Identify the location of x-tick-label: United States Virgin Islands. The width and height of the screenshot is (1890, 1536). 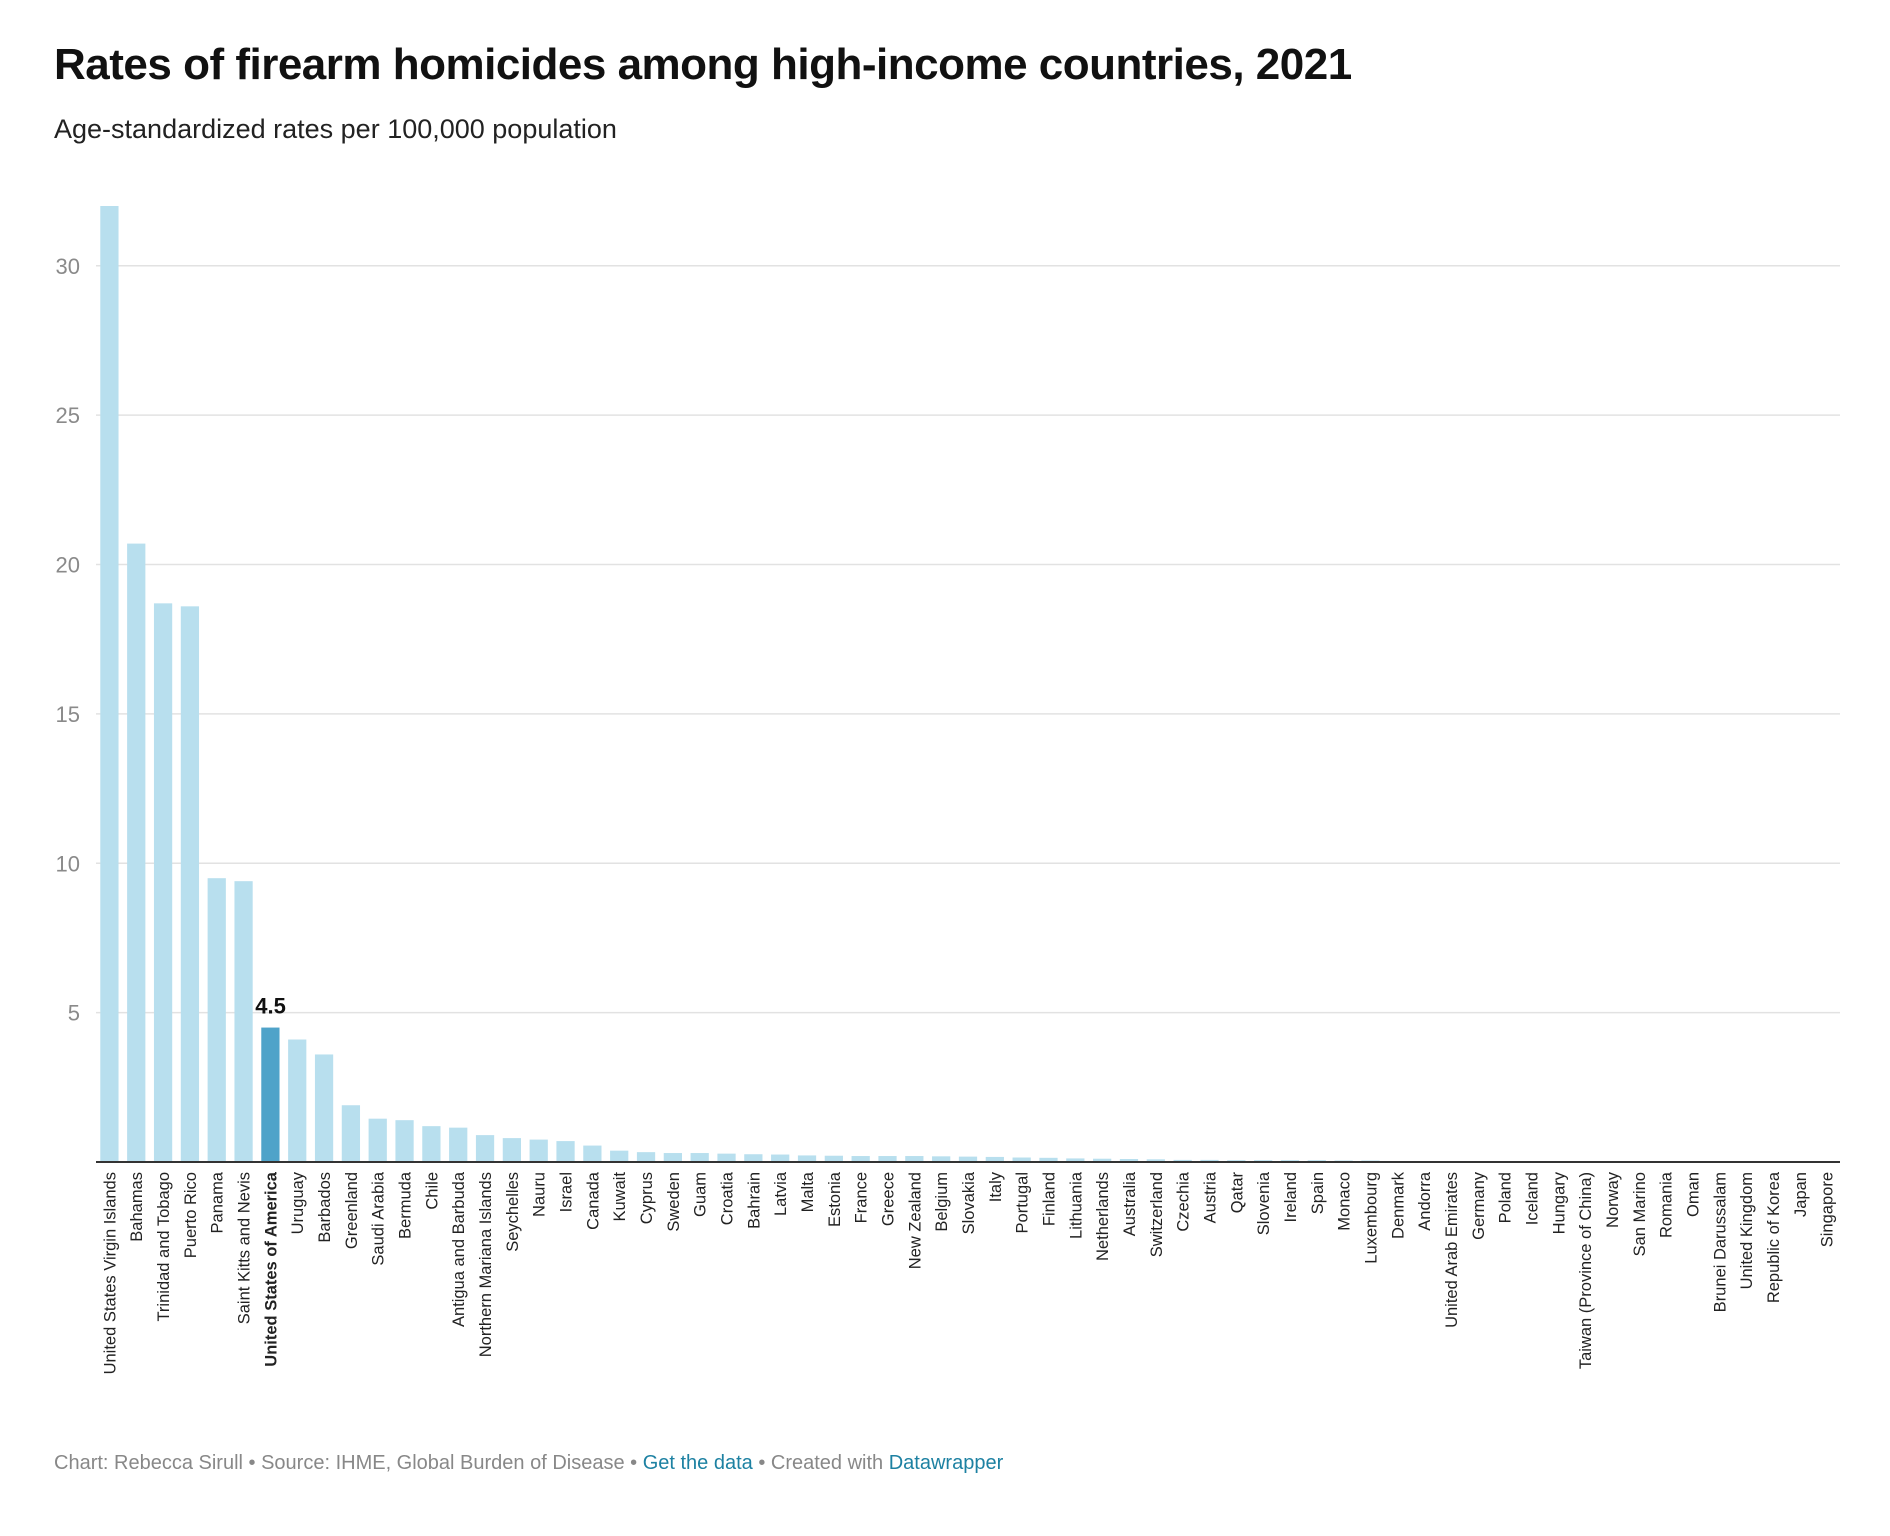
(110, 1273).